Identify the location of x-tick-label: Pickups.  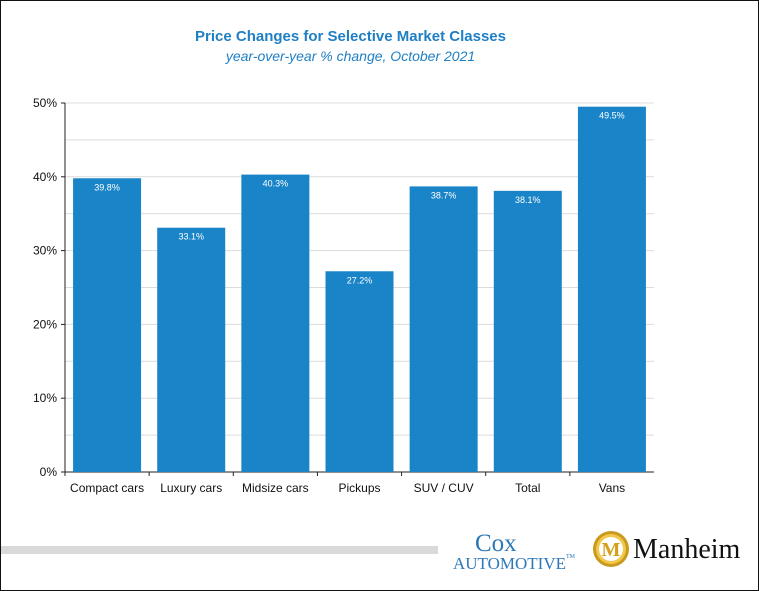
(359, 488).